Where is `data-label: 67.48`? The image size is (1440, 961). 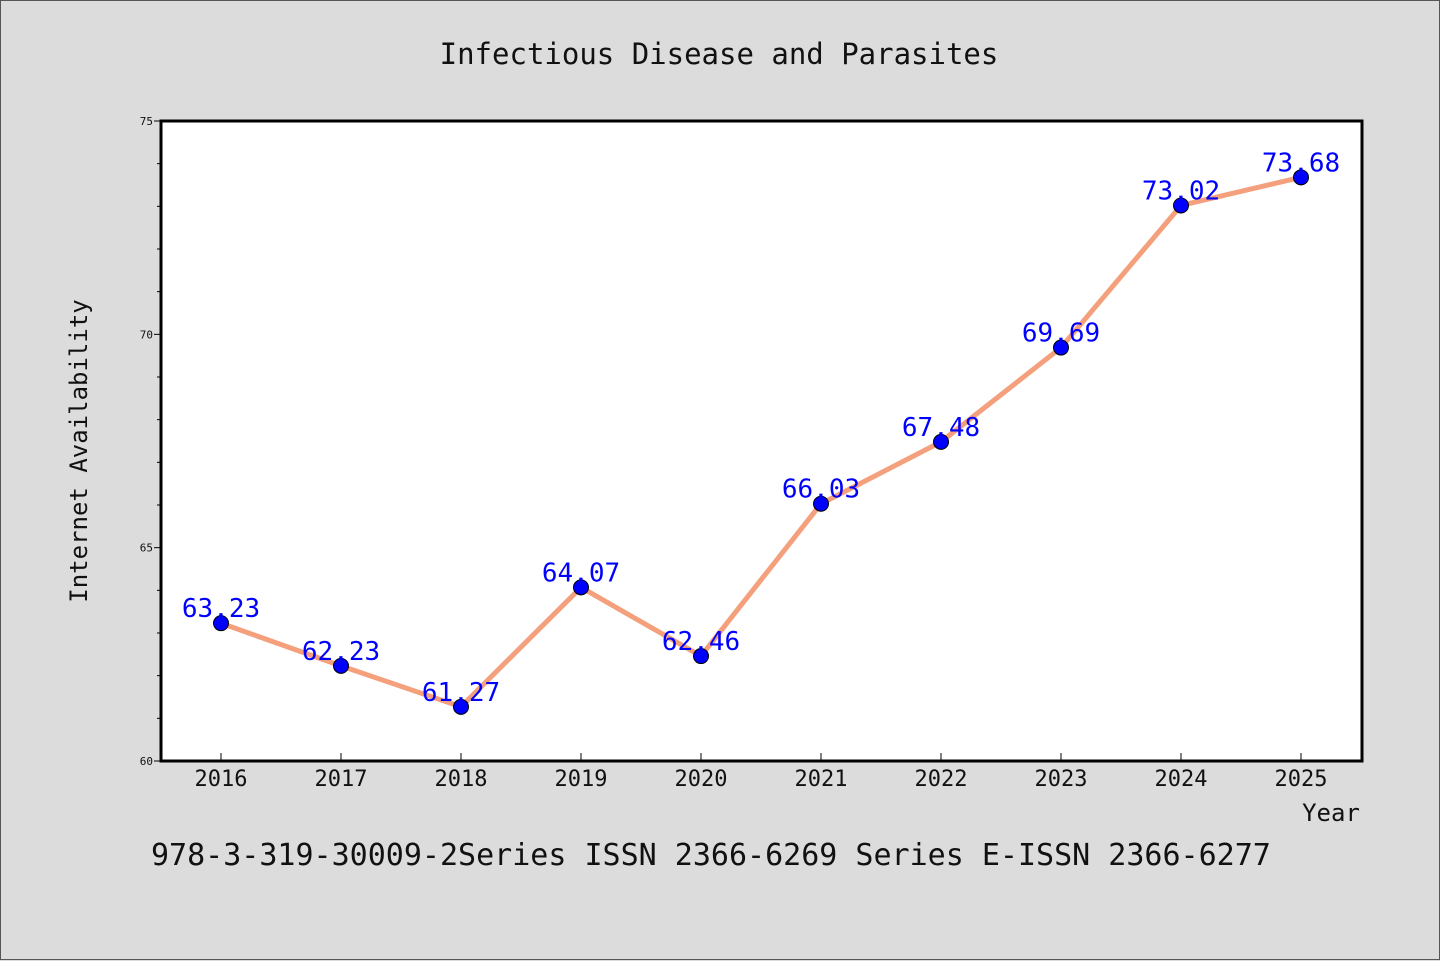
data-label: 67.48 is located at coordinates (941, 428).